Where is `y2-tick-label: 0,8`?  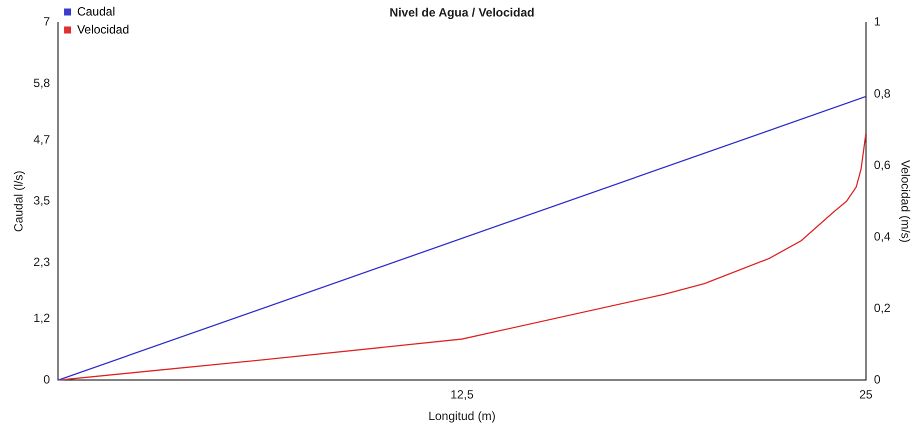
y2-tick-label: 0,8 is located at coordinates (882, 93).